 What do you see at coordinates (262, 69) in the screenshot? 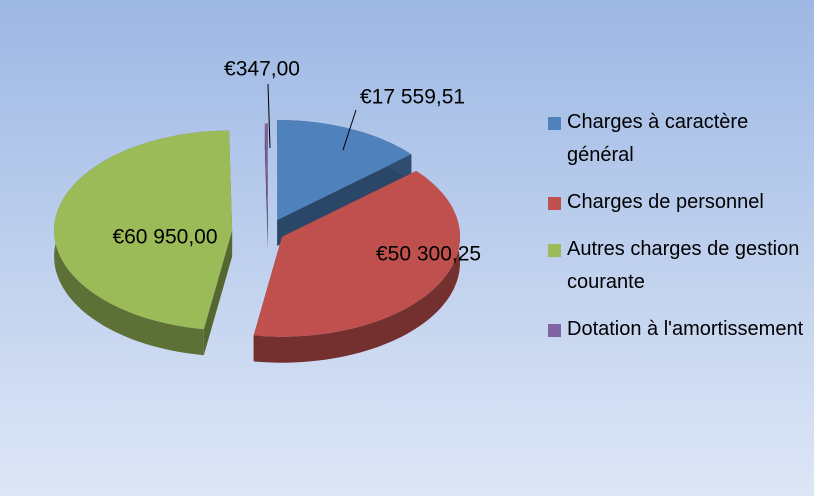
I see `data-label: €347,00` at bounding box center [262, 69].